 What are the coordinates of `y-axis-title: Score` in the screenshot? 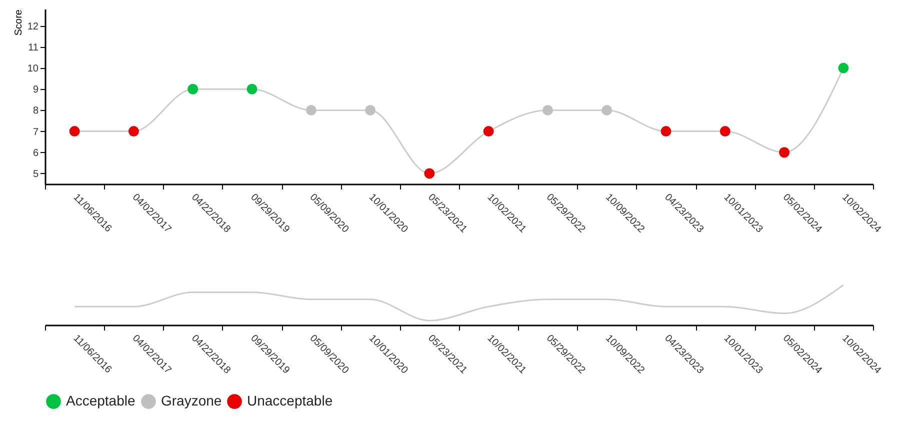 It's located at (18, 22).